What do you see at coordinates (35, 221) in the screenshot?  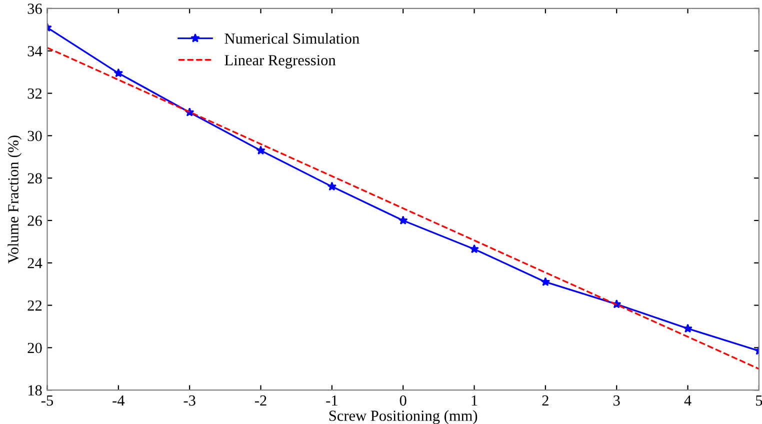 I see `y-tick-label: 26` at bounding box center [35, 221].